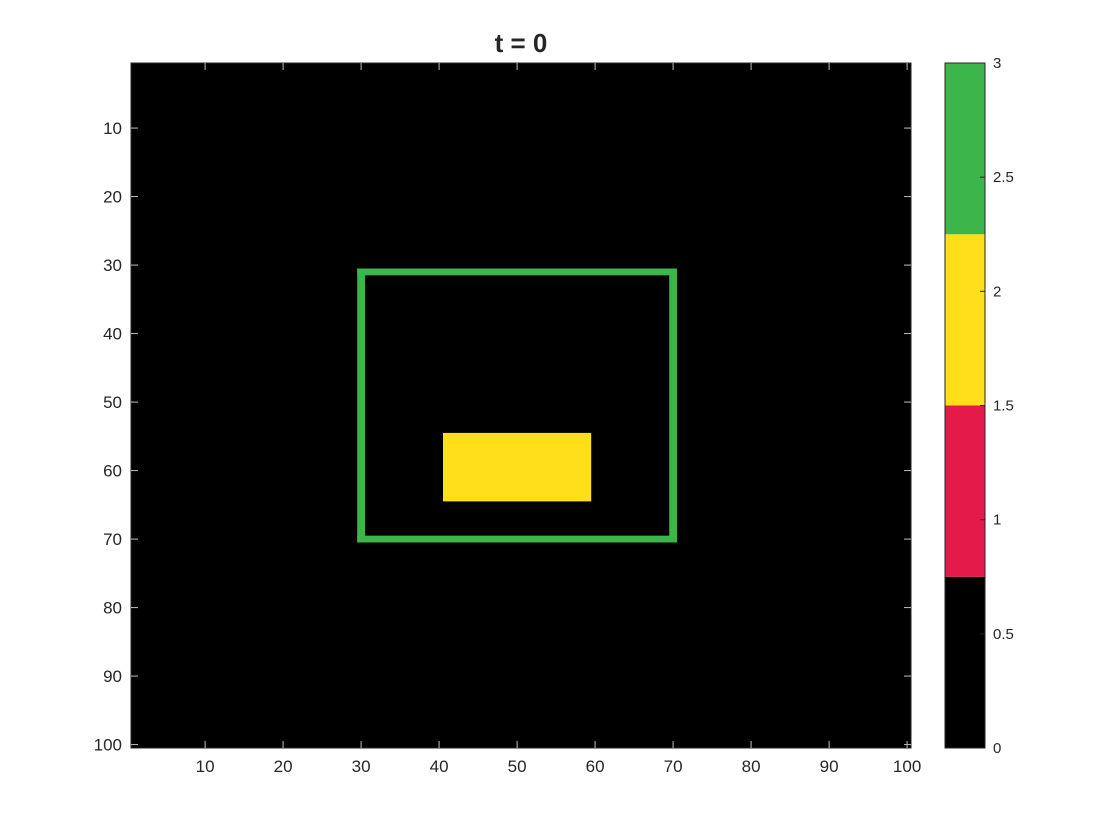 The height and width of the screenshot is (840, 1120). Describe the element at coordinates (517, 272) in the screenshot. I see `heatmap-region-1-top-edge` at that location.